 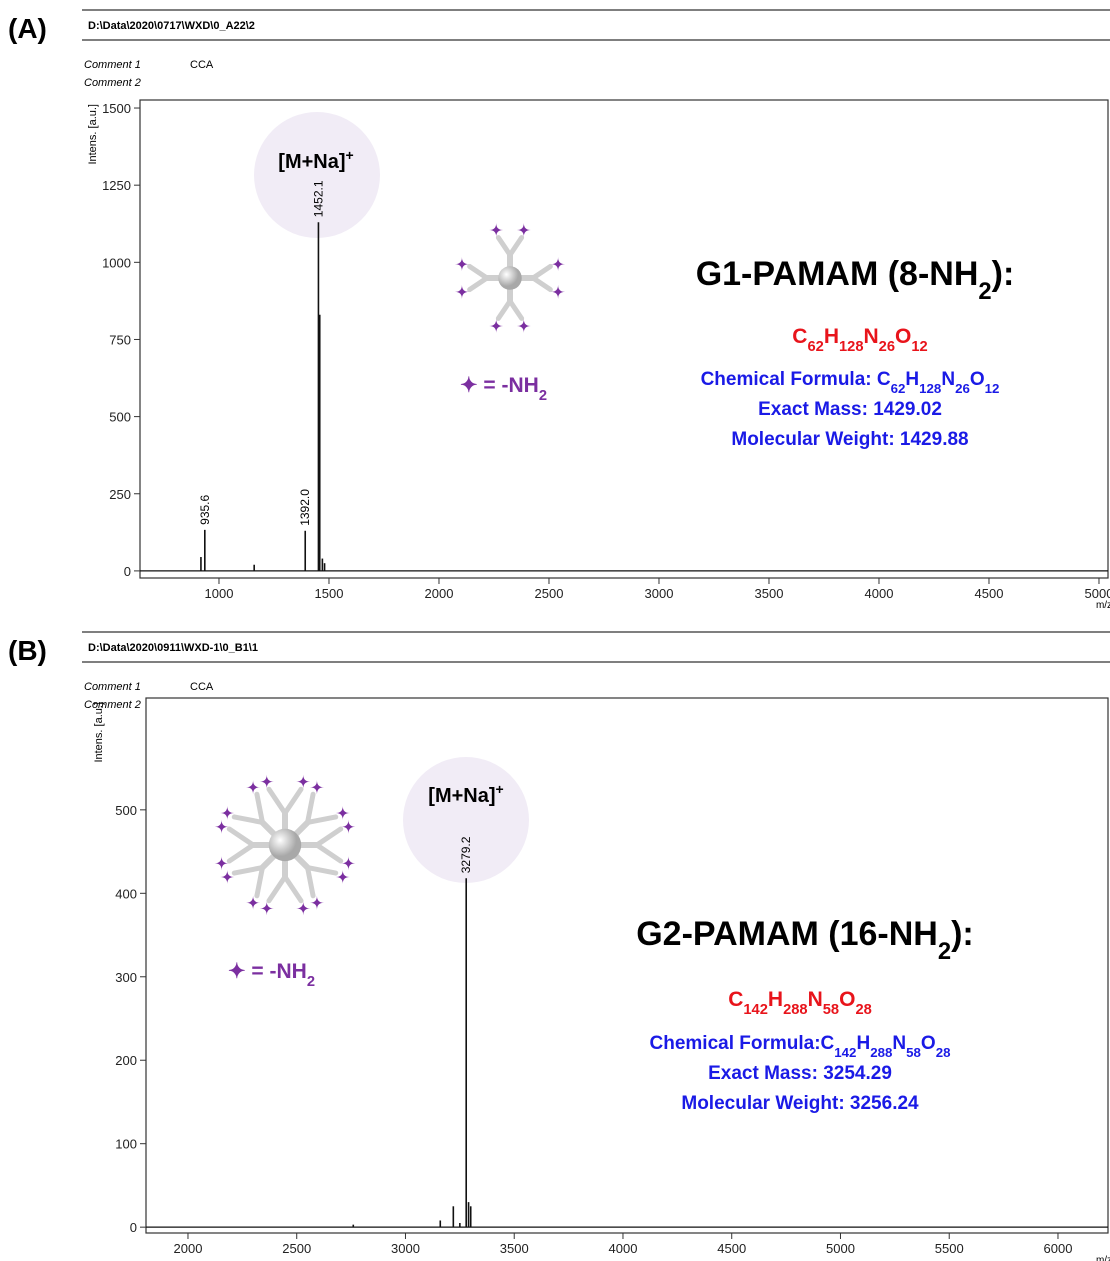 I want to click on y-axis-label: Intens. [a.u.], so click(x=93, y=134).